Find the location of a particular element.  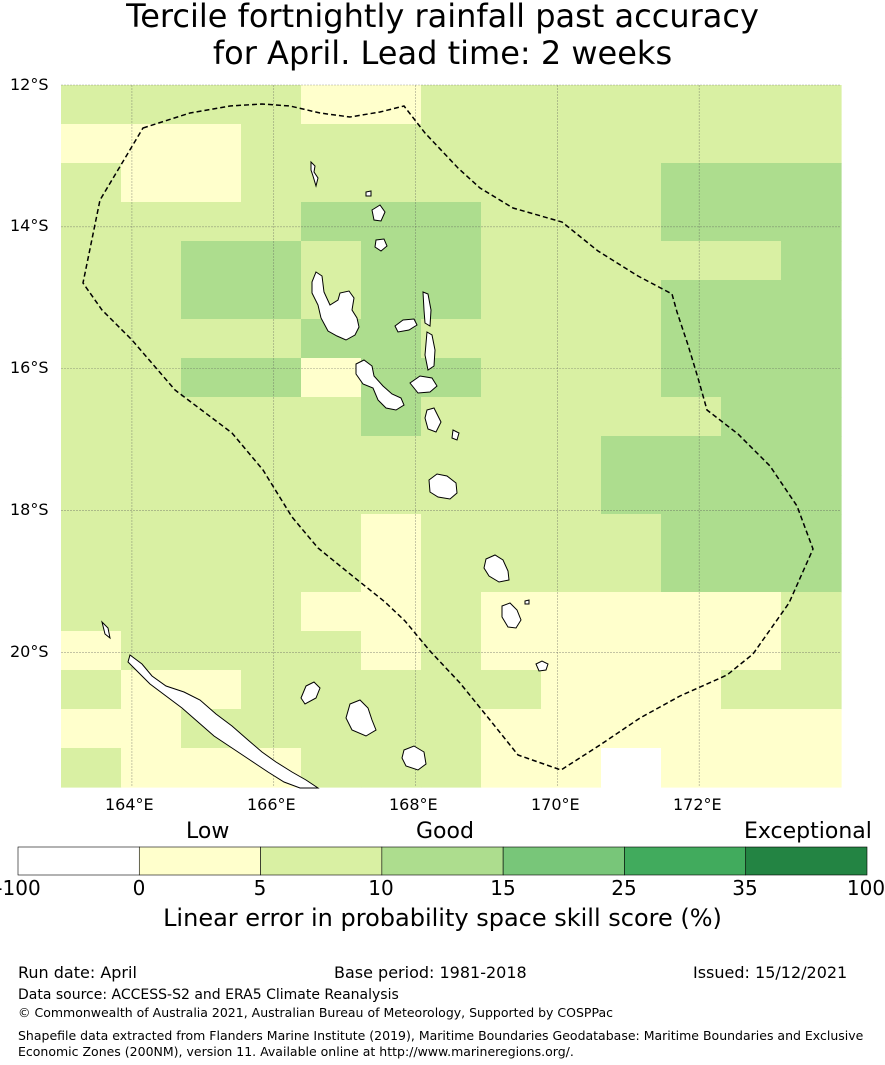

lon-label-166e: 166°E is located at coordinates (271, 804).